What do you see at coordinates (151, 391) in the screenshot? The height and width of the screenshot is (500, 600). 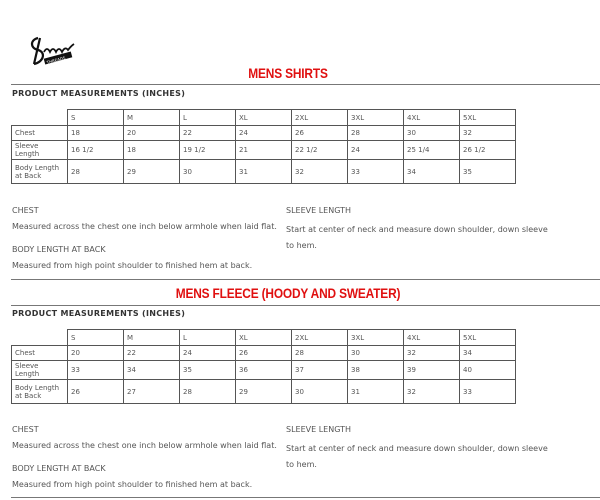 I see `cell-value: 27` at bounding box center [151, 391].